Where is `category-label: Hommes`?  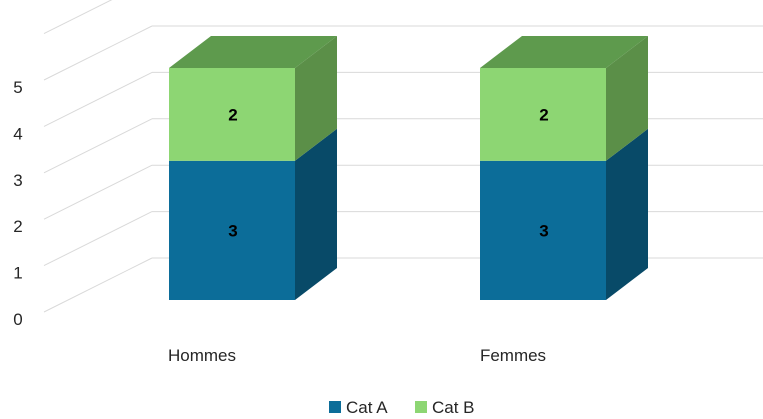 category-label: Hommes is located at coordinates (202, 355).